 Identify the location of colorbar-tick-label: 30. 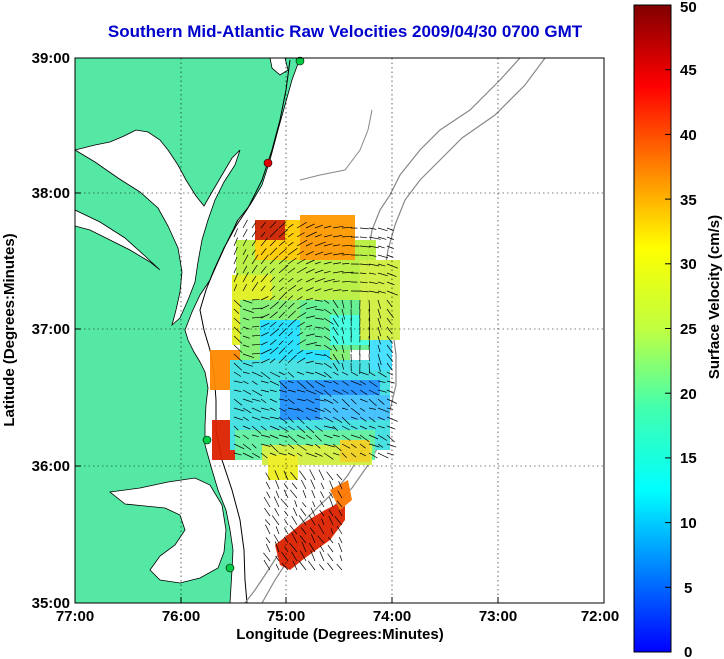
(688, 264).